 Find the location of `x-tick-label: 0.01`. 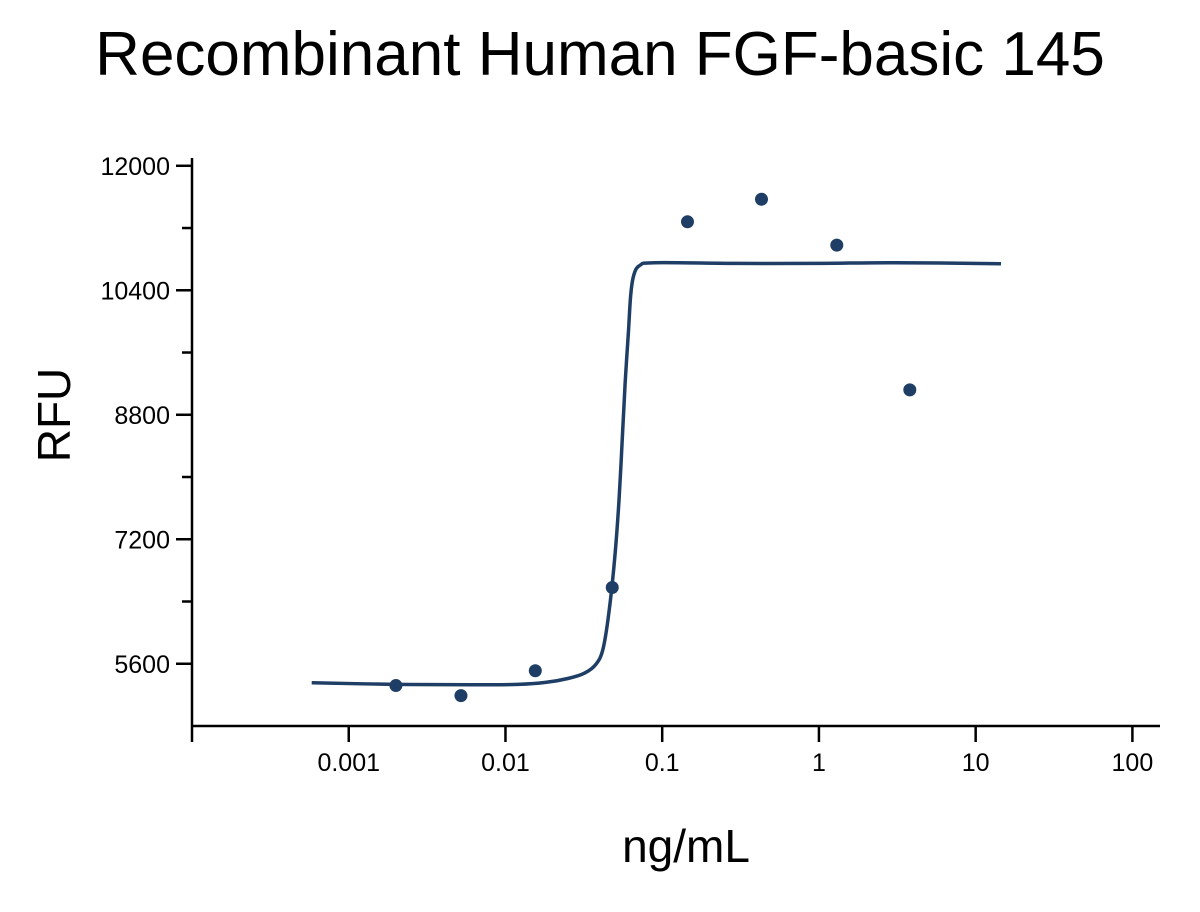

x-tick-label: 0.01 is located at coordinates (505, 763).